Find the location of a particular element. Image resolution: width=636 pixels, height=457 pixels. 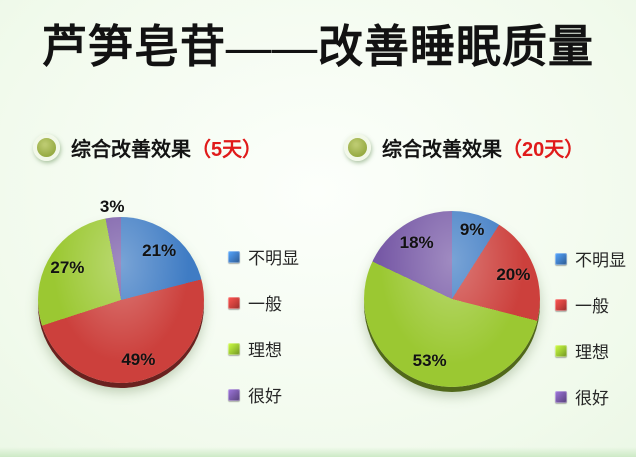

panel-header-5days: 综合改善效果（5天） is located at coordinates (147, 147).